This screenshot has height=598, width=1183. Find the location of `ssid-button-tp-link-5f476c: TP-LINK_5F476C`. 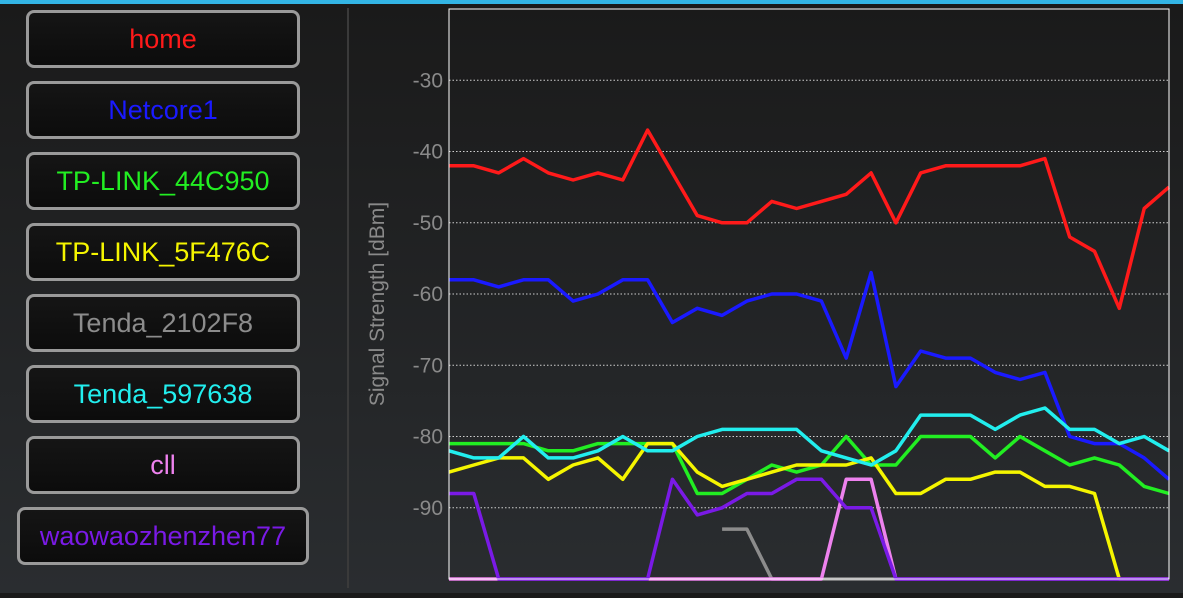

ssid-button-tp-link-5f476c: TP-LINK_5F476C is located at coordinates (163, 252).